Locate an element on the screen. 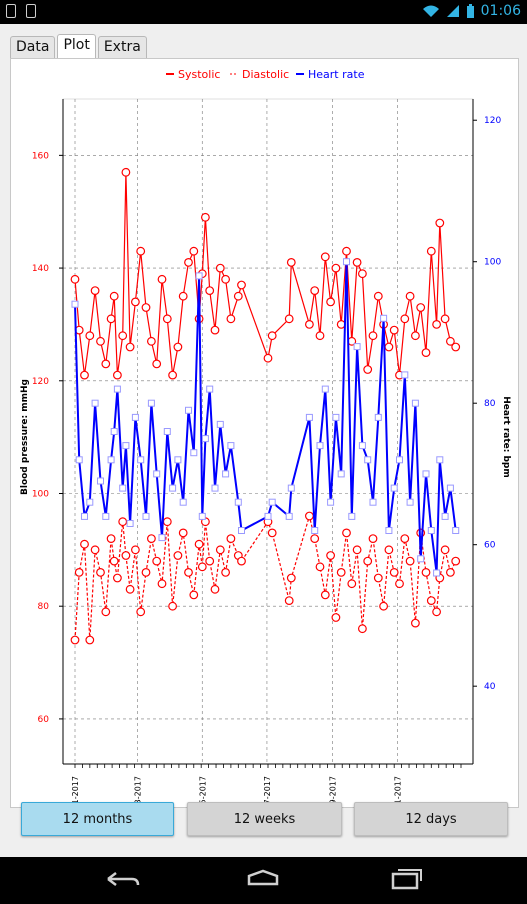  navigation-bar is located at coordinates (263, 878).